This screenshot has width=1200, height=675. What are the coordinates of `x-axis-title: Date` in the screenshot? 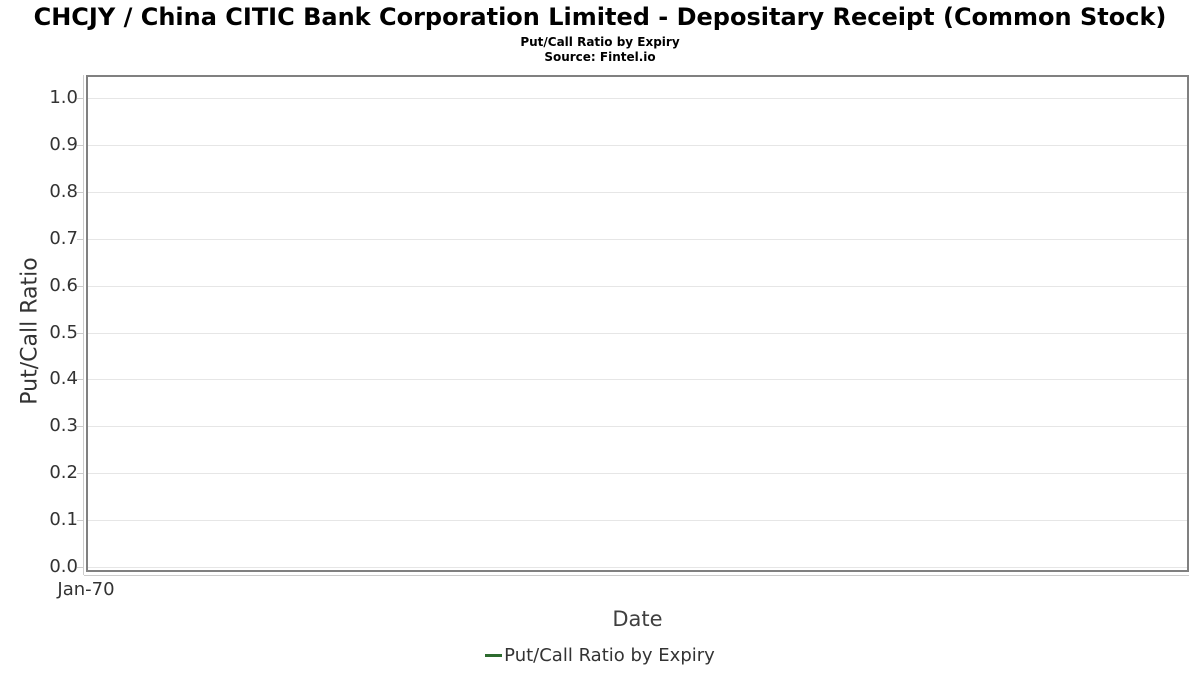 It's located at (637, 619).